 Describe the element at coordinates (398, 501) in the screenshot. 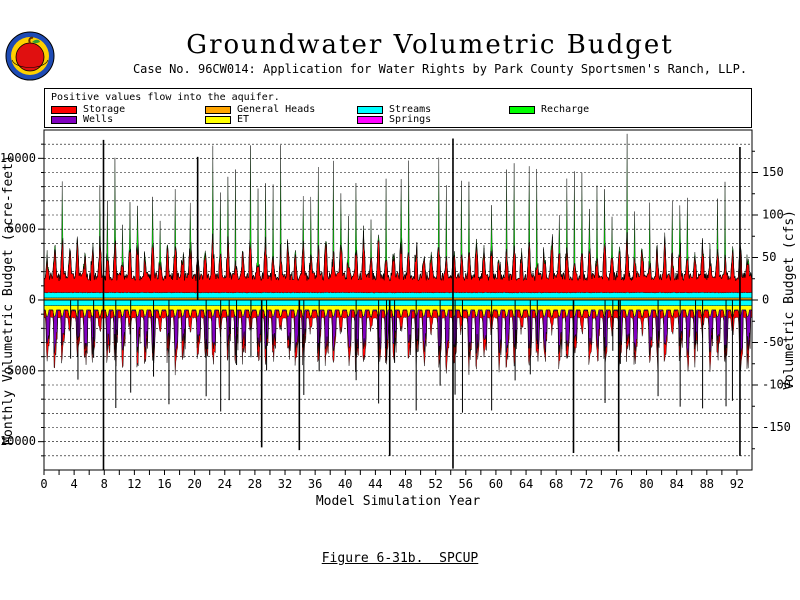

I see `x-axis-label: Model Simulation Year` at that location.